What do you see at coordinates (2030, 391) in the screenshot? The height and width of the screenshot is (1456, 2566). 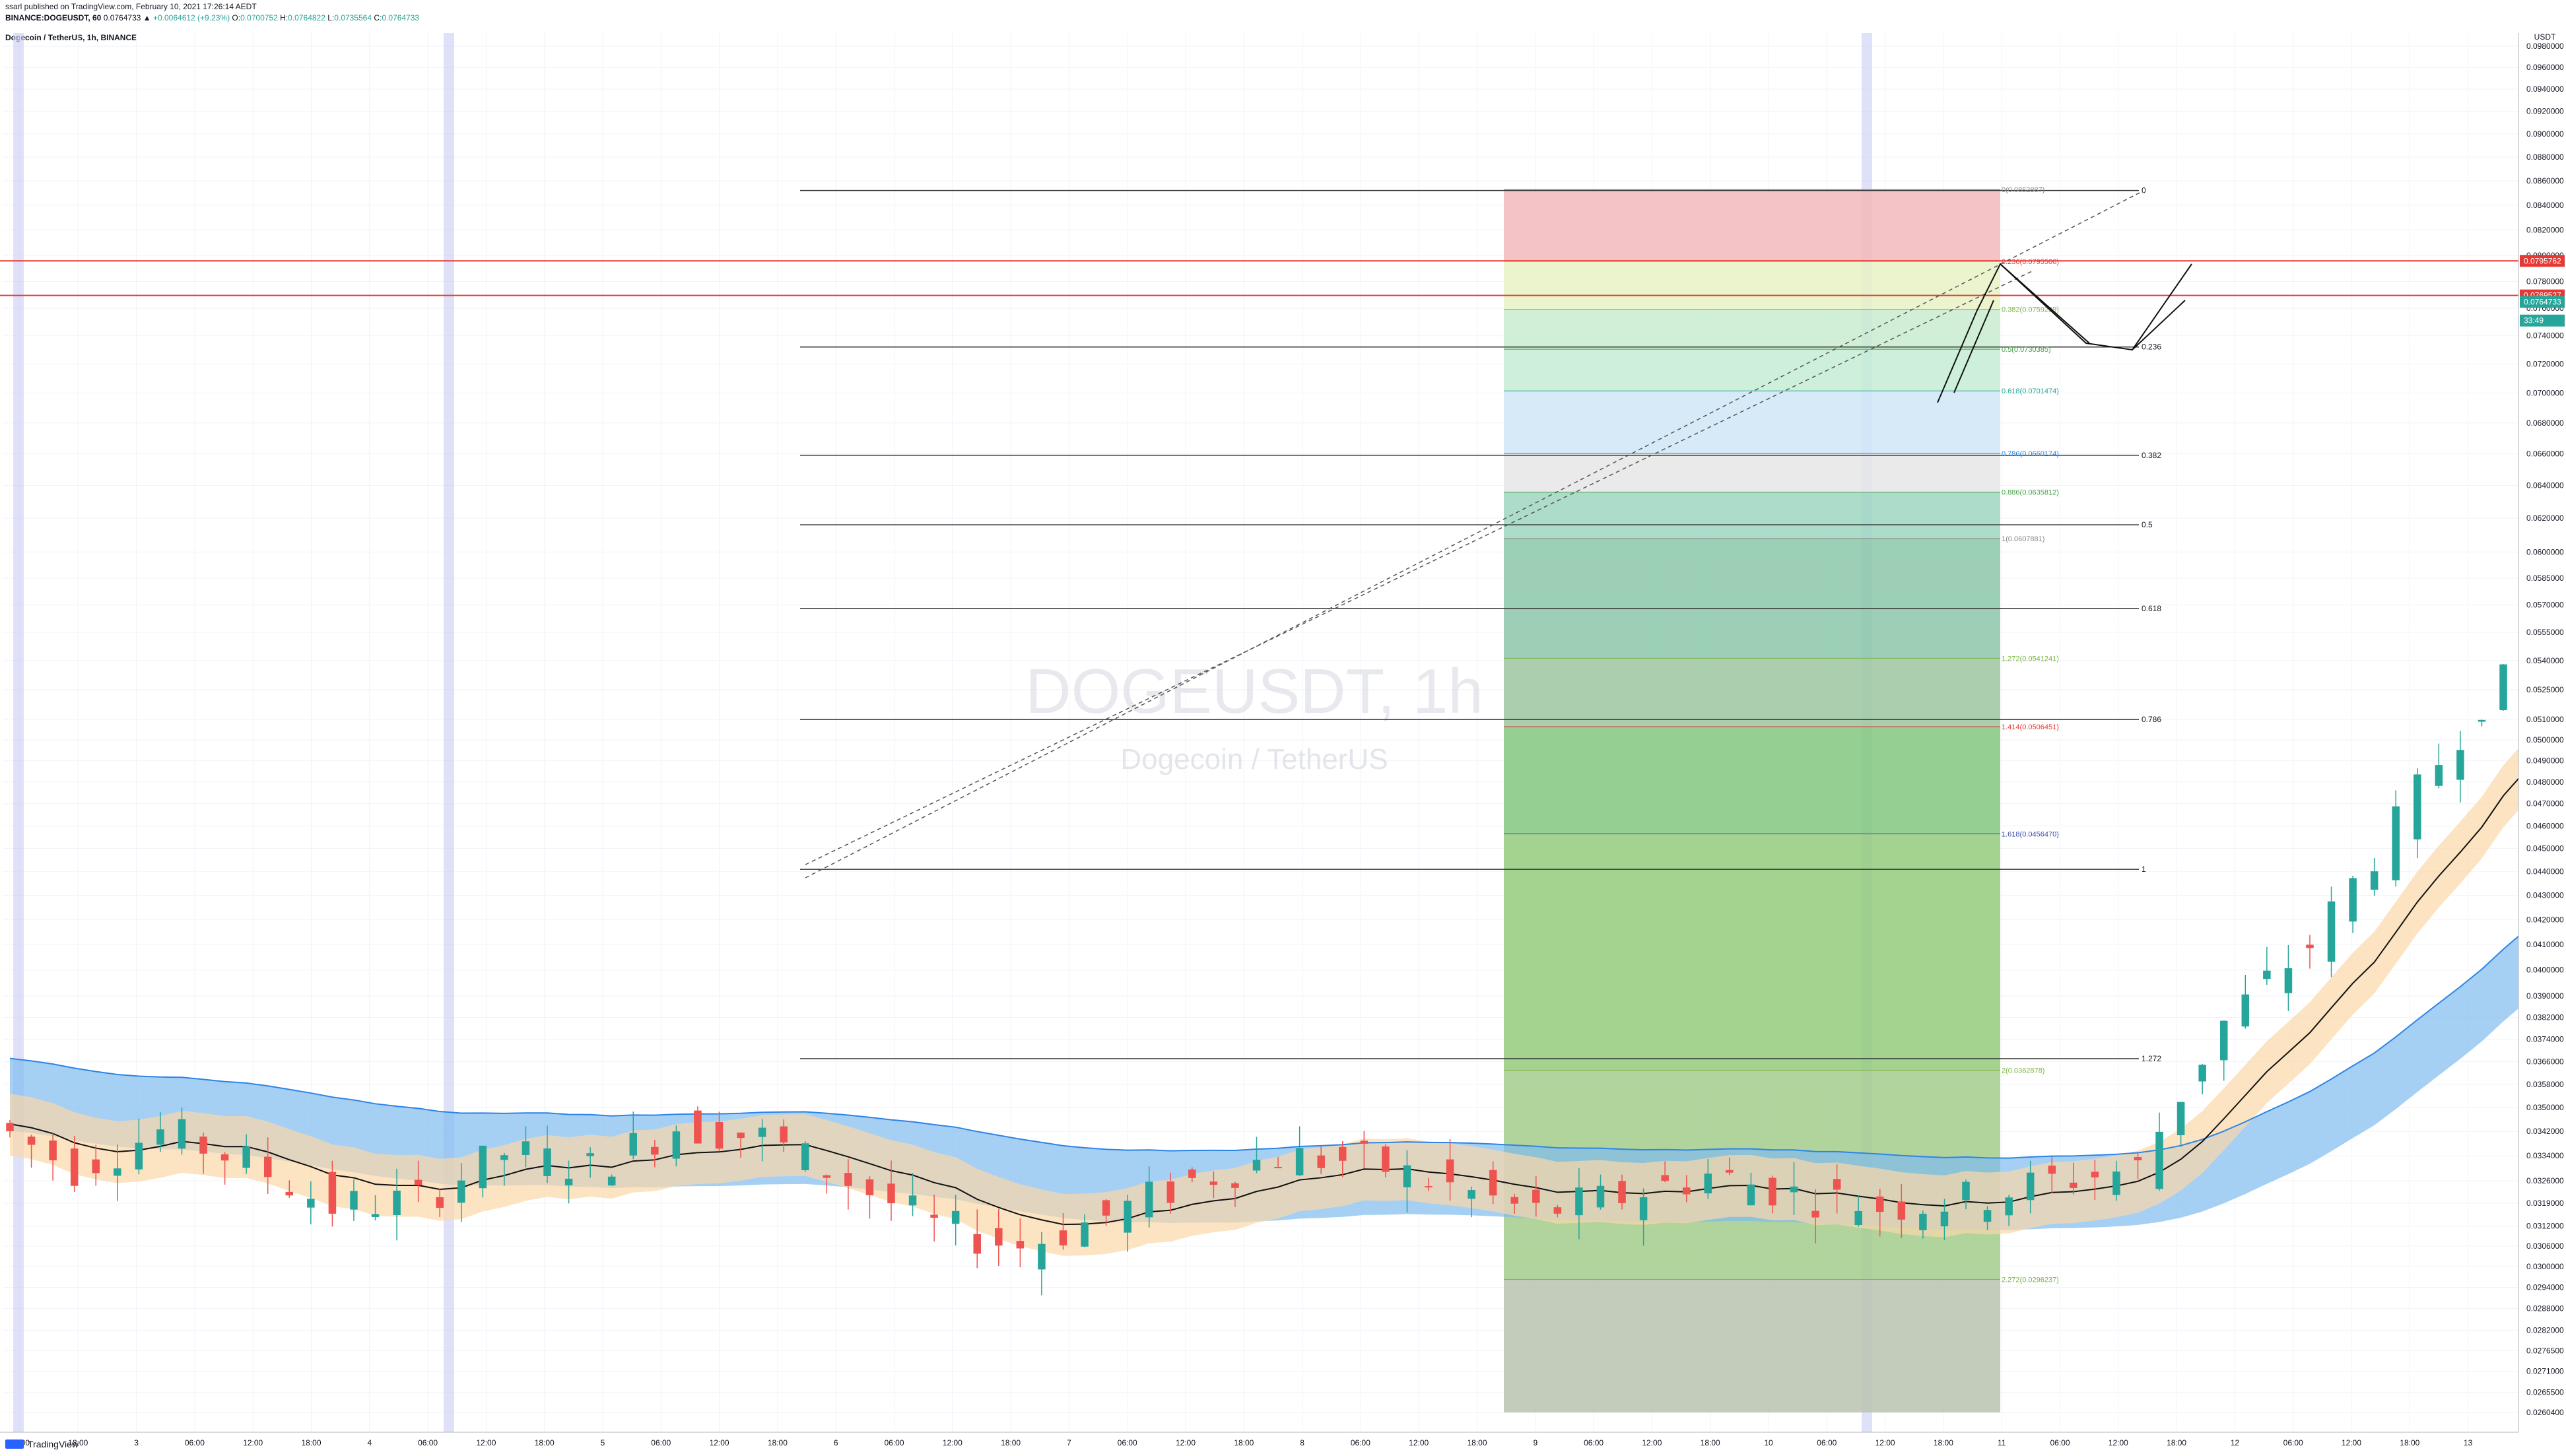 I see `retracement-label: 0.618(0.0701474)` at bounding box center [2030, 391].